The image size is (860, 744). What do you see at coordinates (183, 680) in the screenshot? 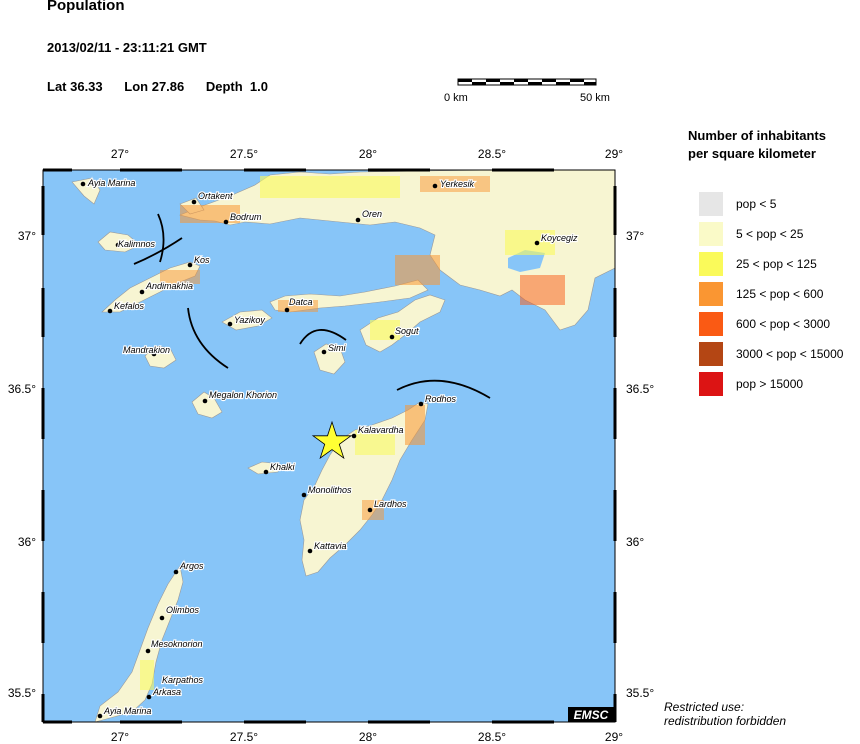
I see `label-karpathos: Karpathos` at bounding box center [183, 680].